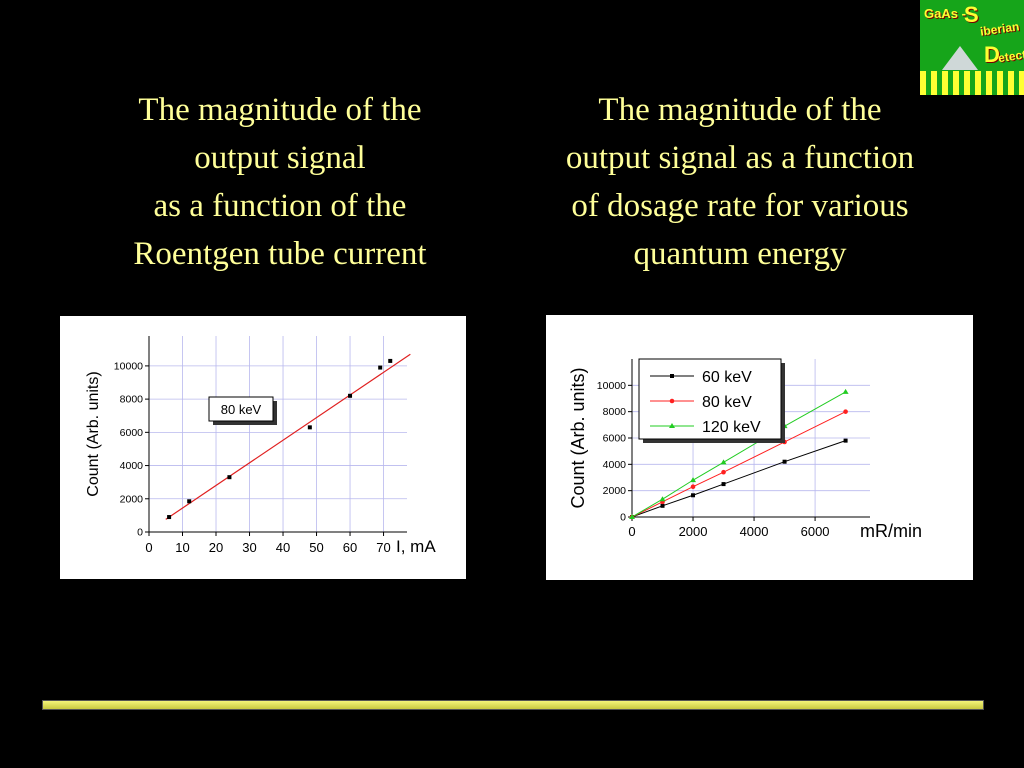  Describe the element at coordinates (971, 14) in the screenshot. I see `logo-letter-s: S` at that location.